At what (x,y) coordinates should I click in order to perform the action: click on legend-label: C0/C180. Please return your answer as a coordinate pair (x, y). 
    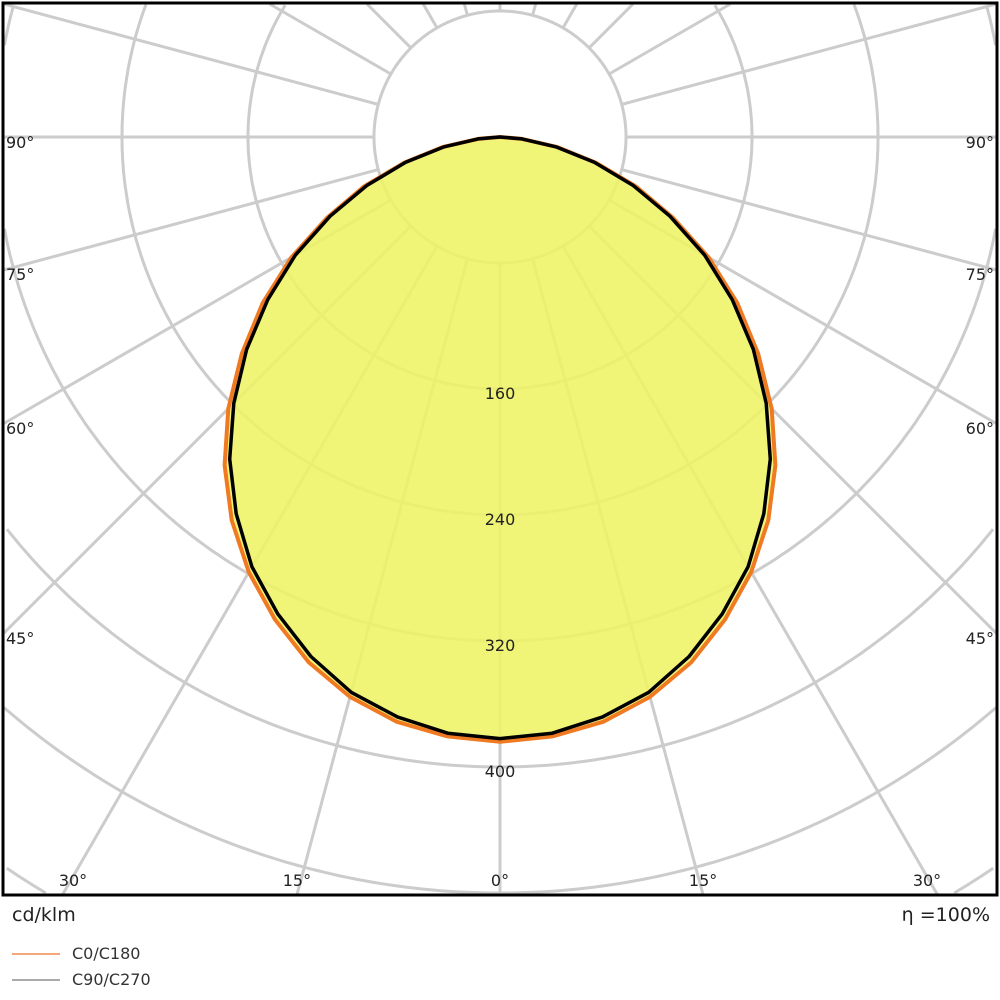
    Looking at the image, I should click on (106, 953).